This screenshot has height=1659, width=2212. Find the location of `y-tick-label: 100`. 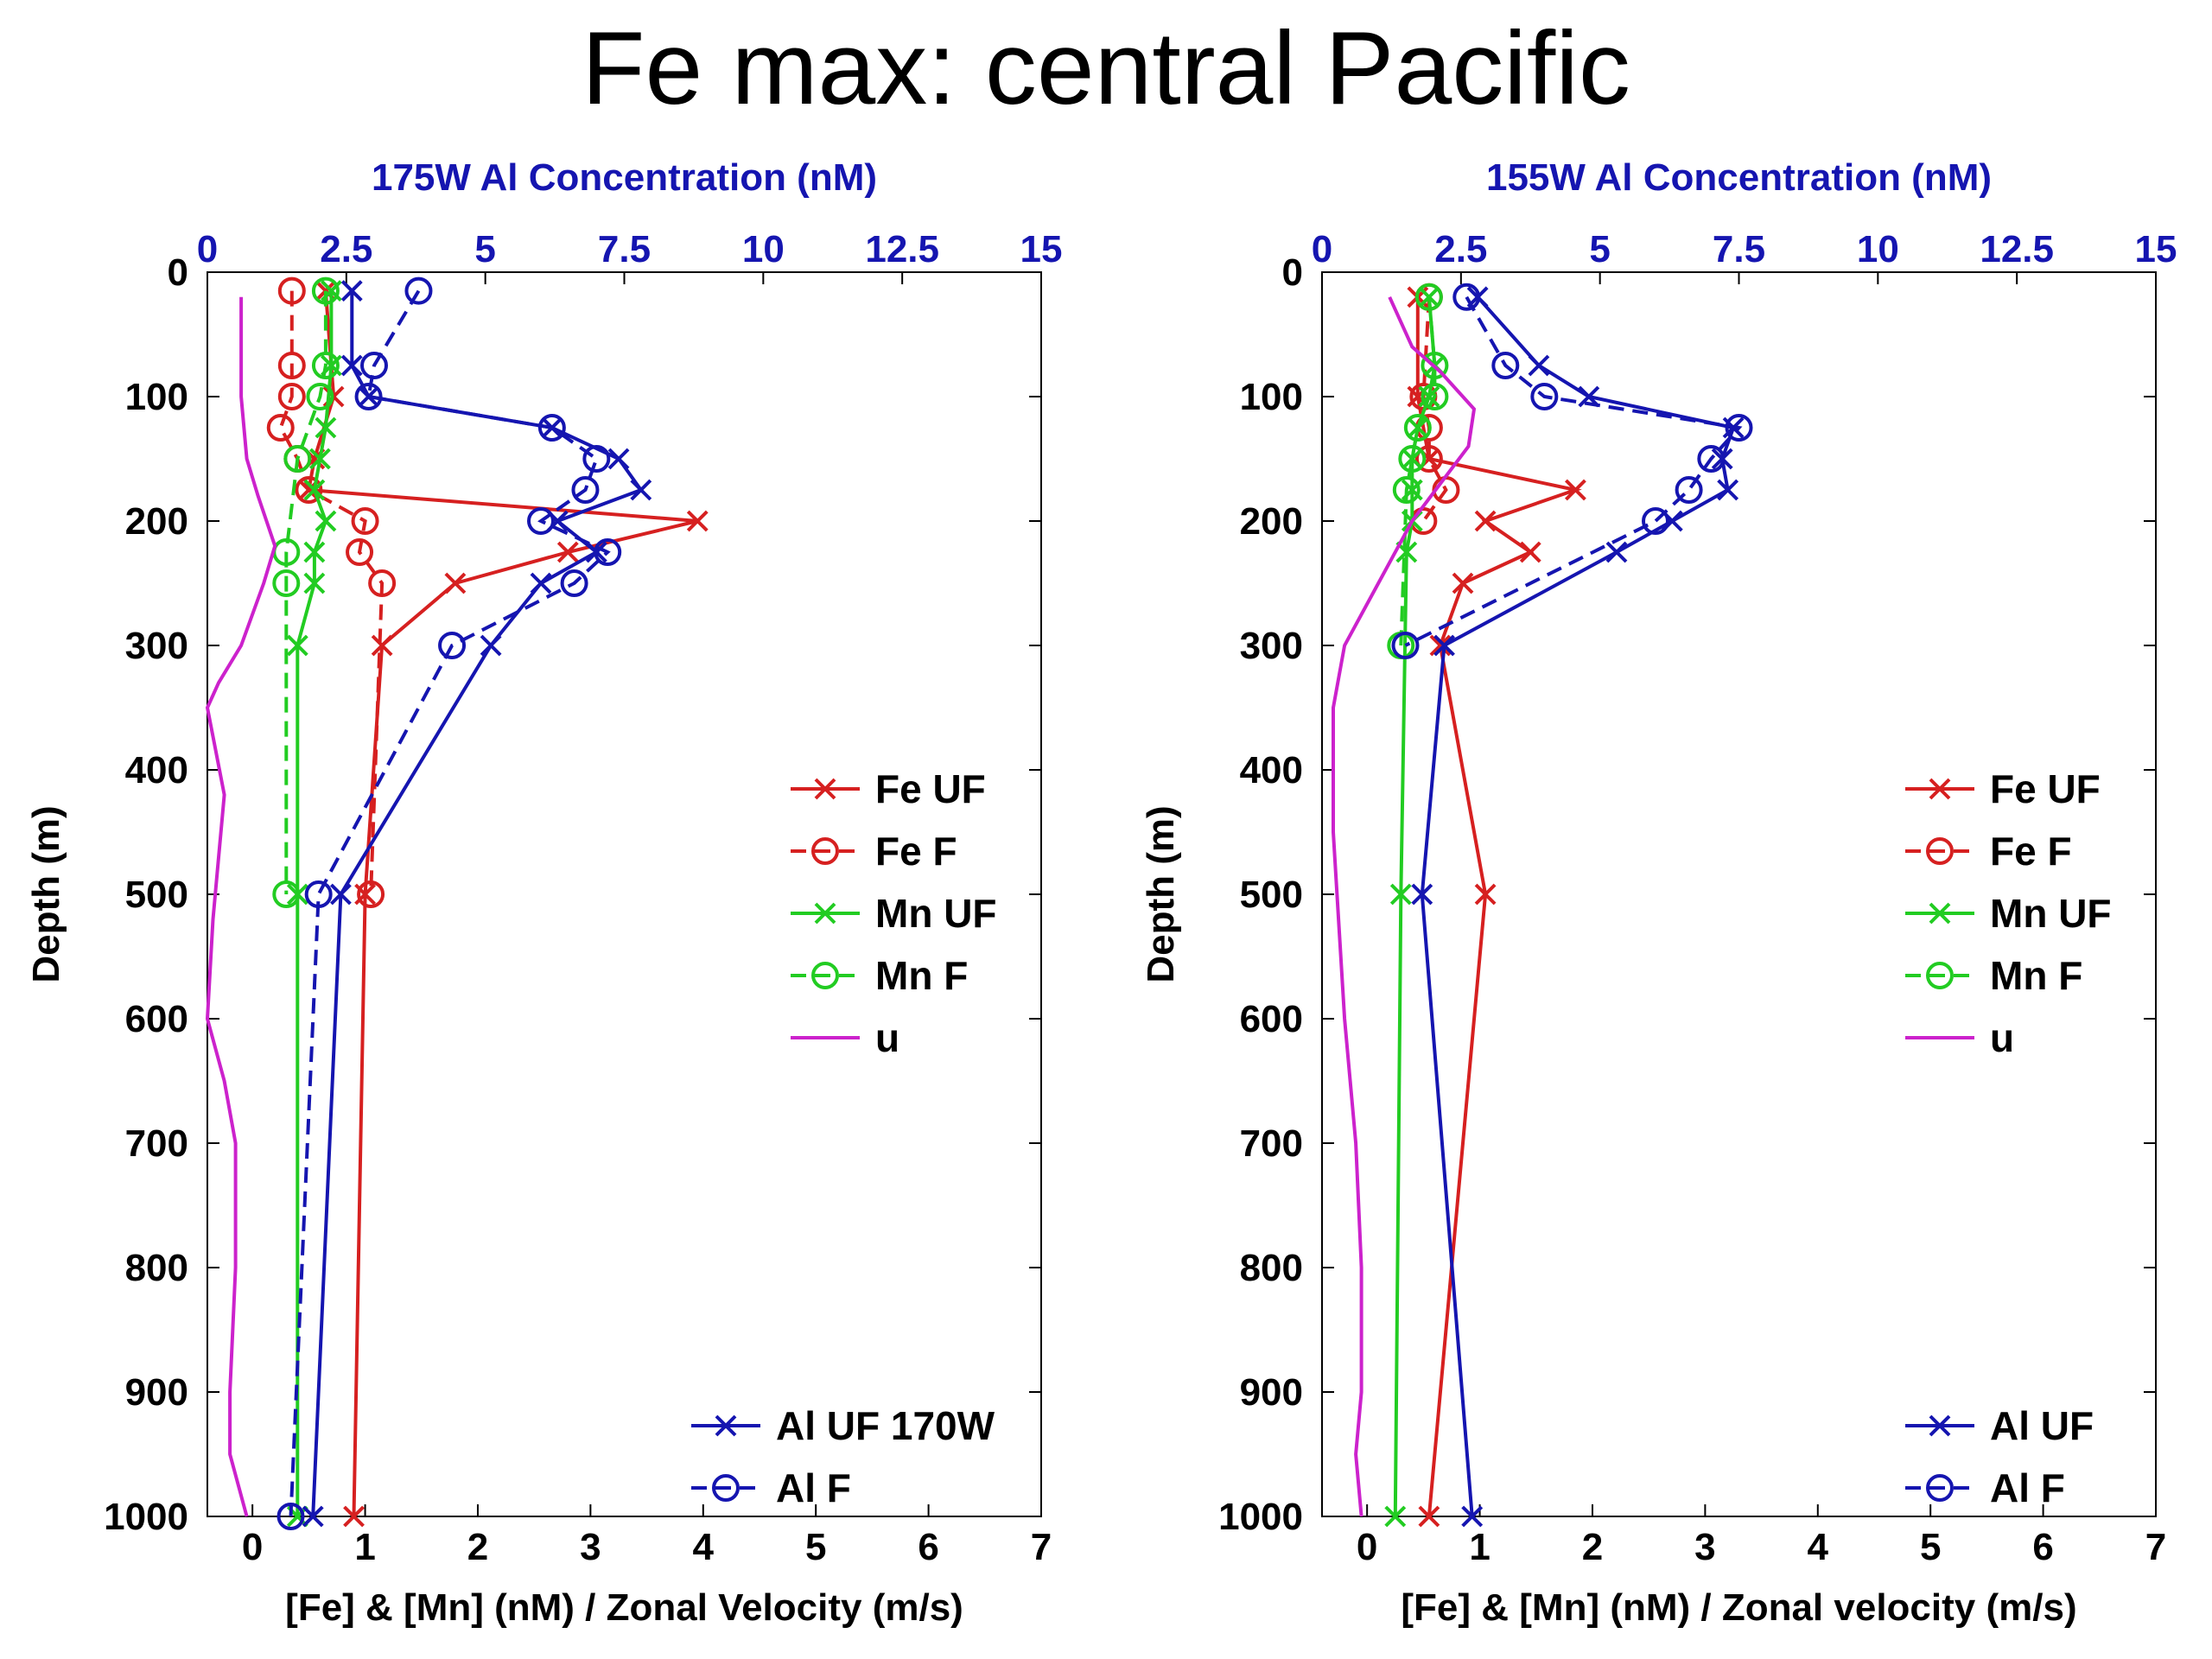

y-tick-label: 100 is located at coordinates (1271, 397).